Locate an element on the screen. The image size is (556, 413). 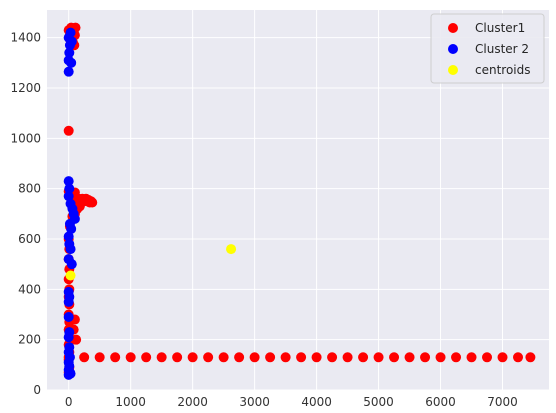
legend: Cluster1 Cluster 2 centroids is located at coordinates (487, 48).